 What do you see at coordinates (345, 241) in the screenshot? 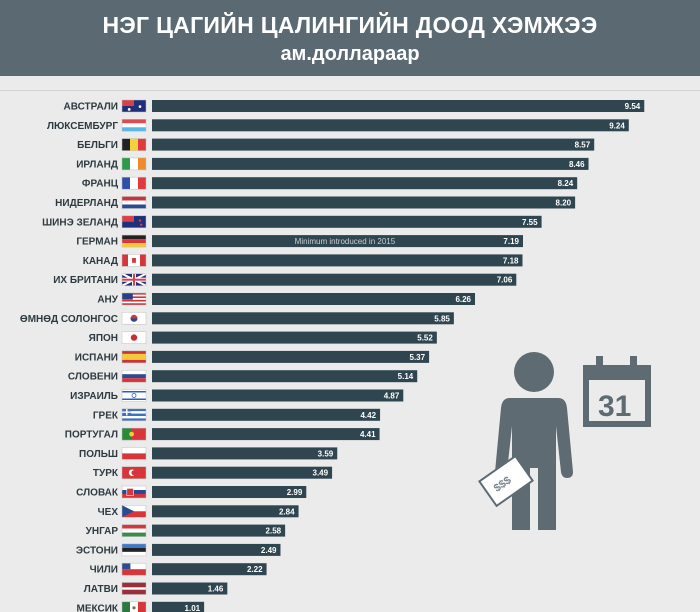
I see `annotation-text: Minimum introduced in 2015` at bounding box center [345, 241].